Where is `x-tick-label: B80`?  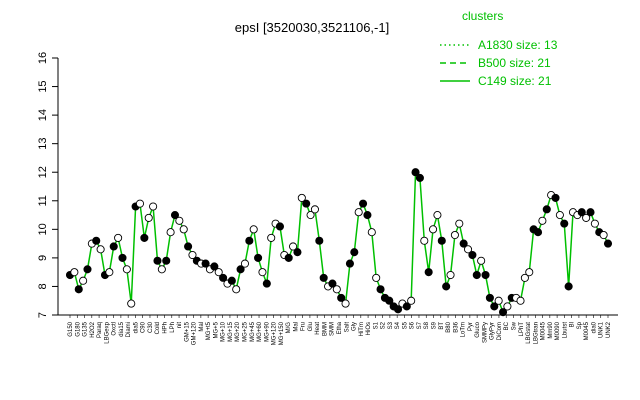 x-tick-label: B80 is located at coordinates (449, 326).